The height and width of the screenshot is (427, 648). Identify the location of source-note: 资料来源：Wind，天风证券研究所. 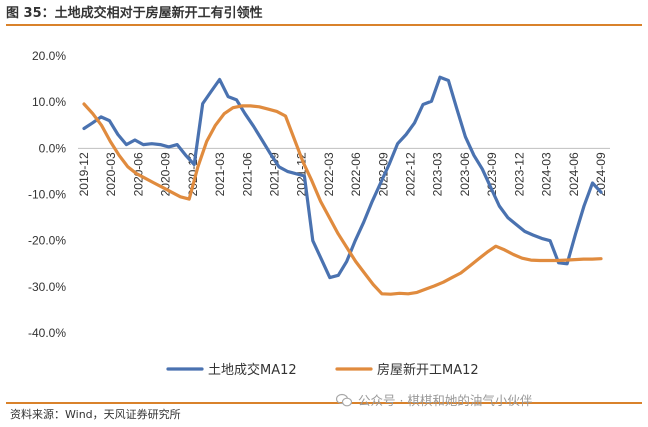
(95, 414).